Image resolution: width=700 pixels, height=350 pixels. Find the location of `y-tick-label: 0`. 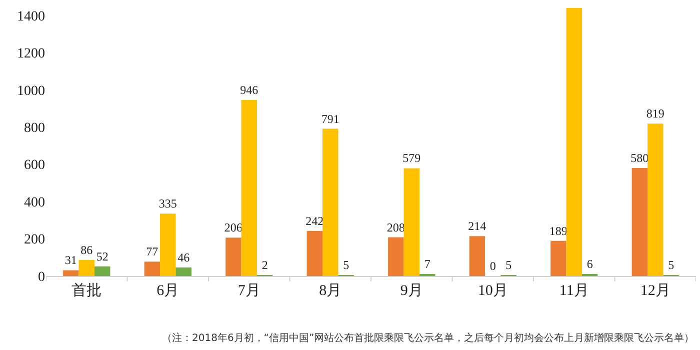

y-tick-label: 0 is located at coordinates (41, 277).